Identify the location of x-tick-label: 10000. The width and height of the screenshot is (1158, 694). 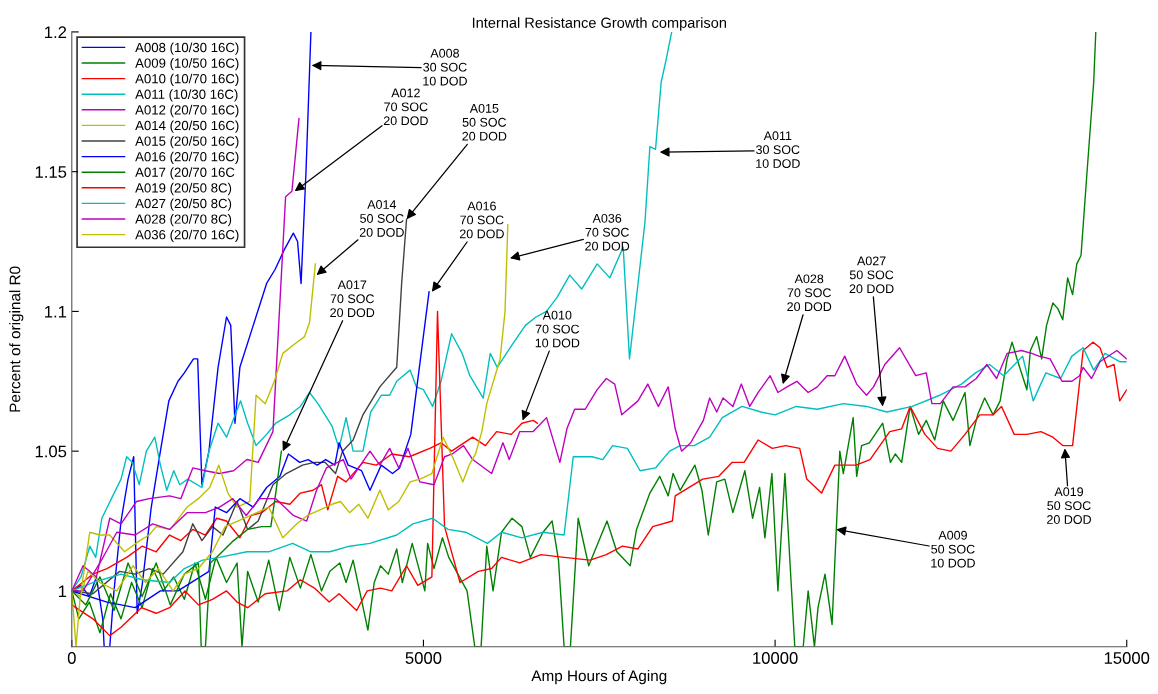
(775, 658).